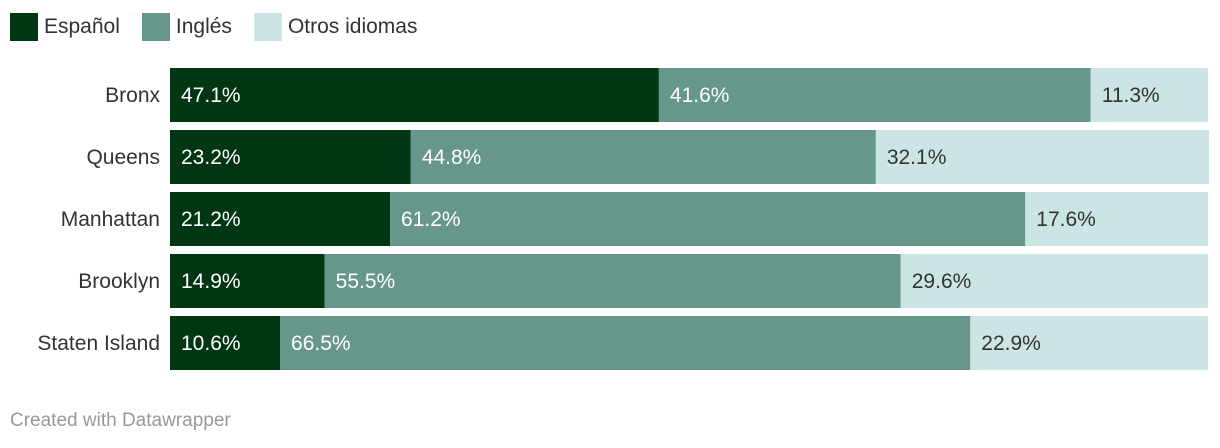 The image size is (1220, 448). I want to click on legend-item-otros-idiomas: Otros idiomas, so click(335, 27).